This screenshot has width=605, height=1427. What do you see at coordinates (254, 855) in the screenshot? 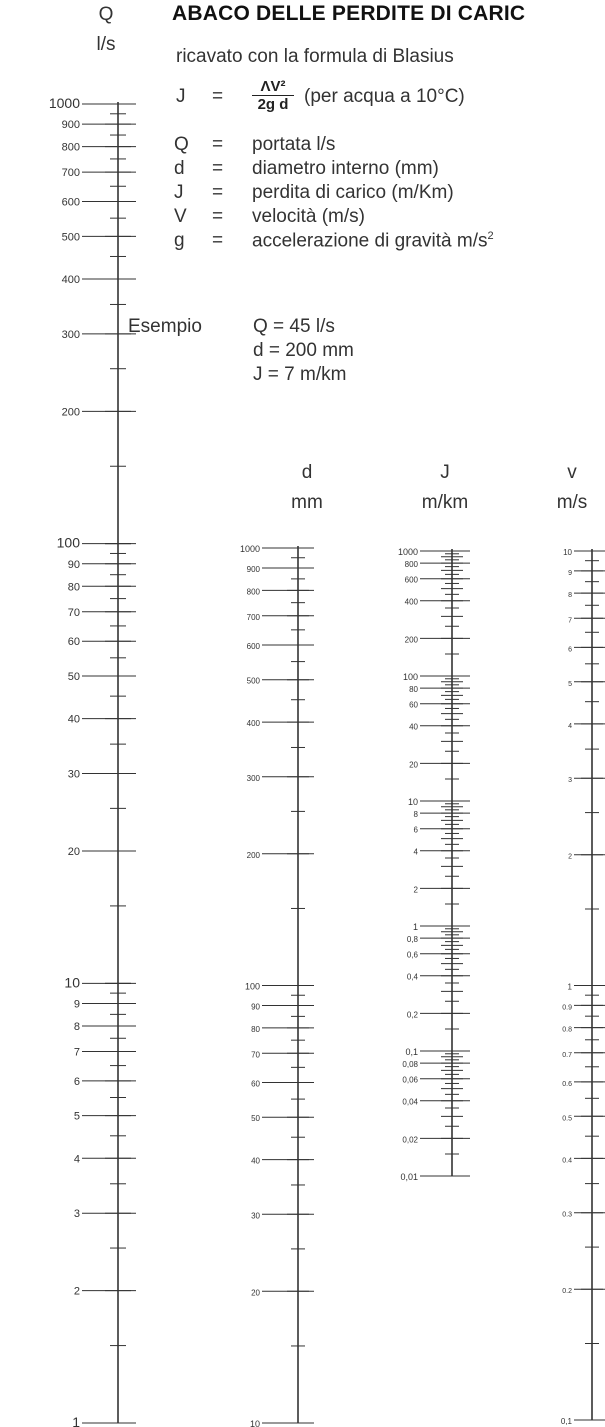
I see `d-tick-label: 200` at bounding box center [254, 855].